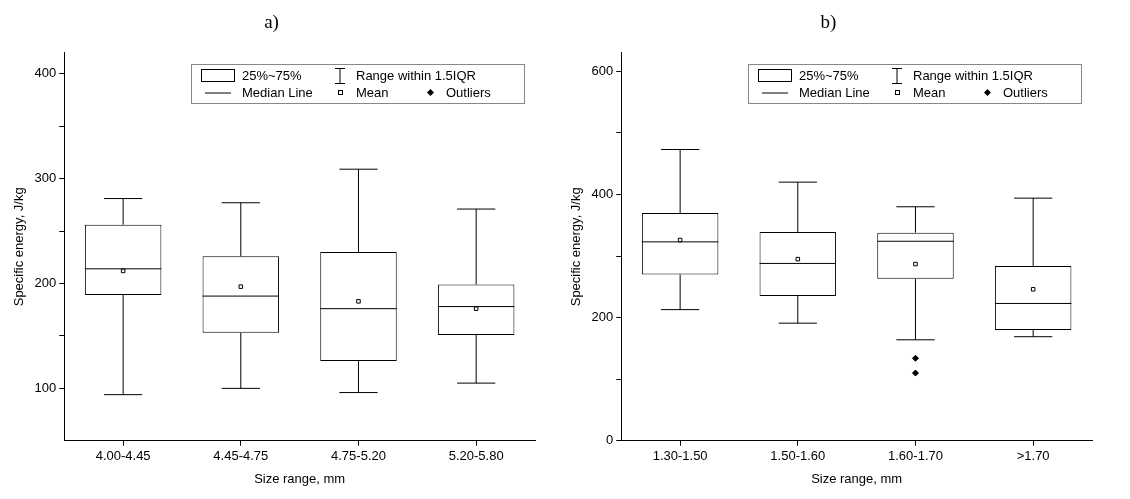  I want to click on x-tick-label: 1.30-1.50, so click(680, 456).